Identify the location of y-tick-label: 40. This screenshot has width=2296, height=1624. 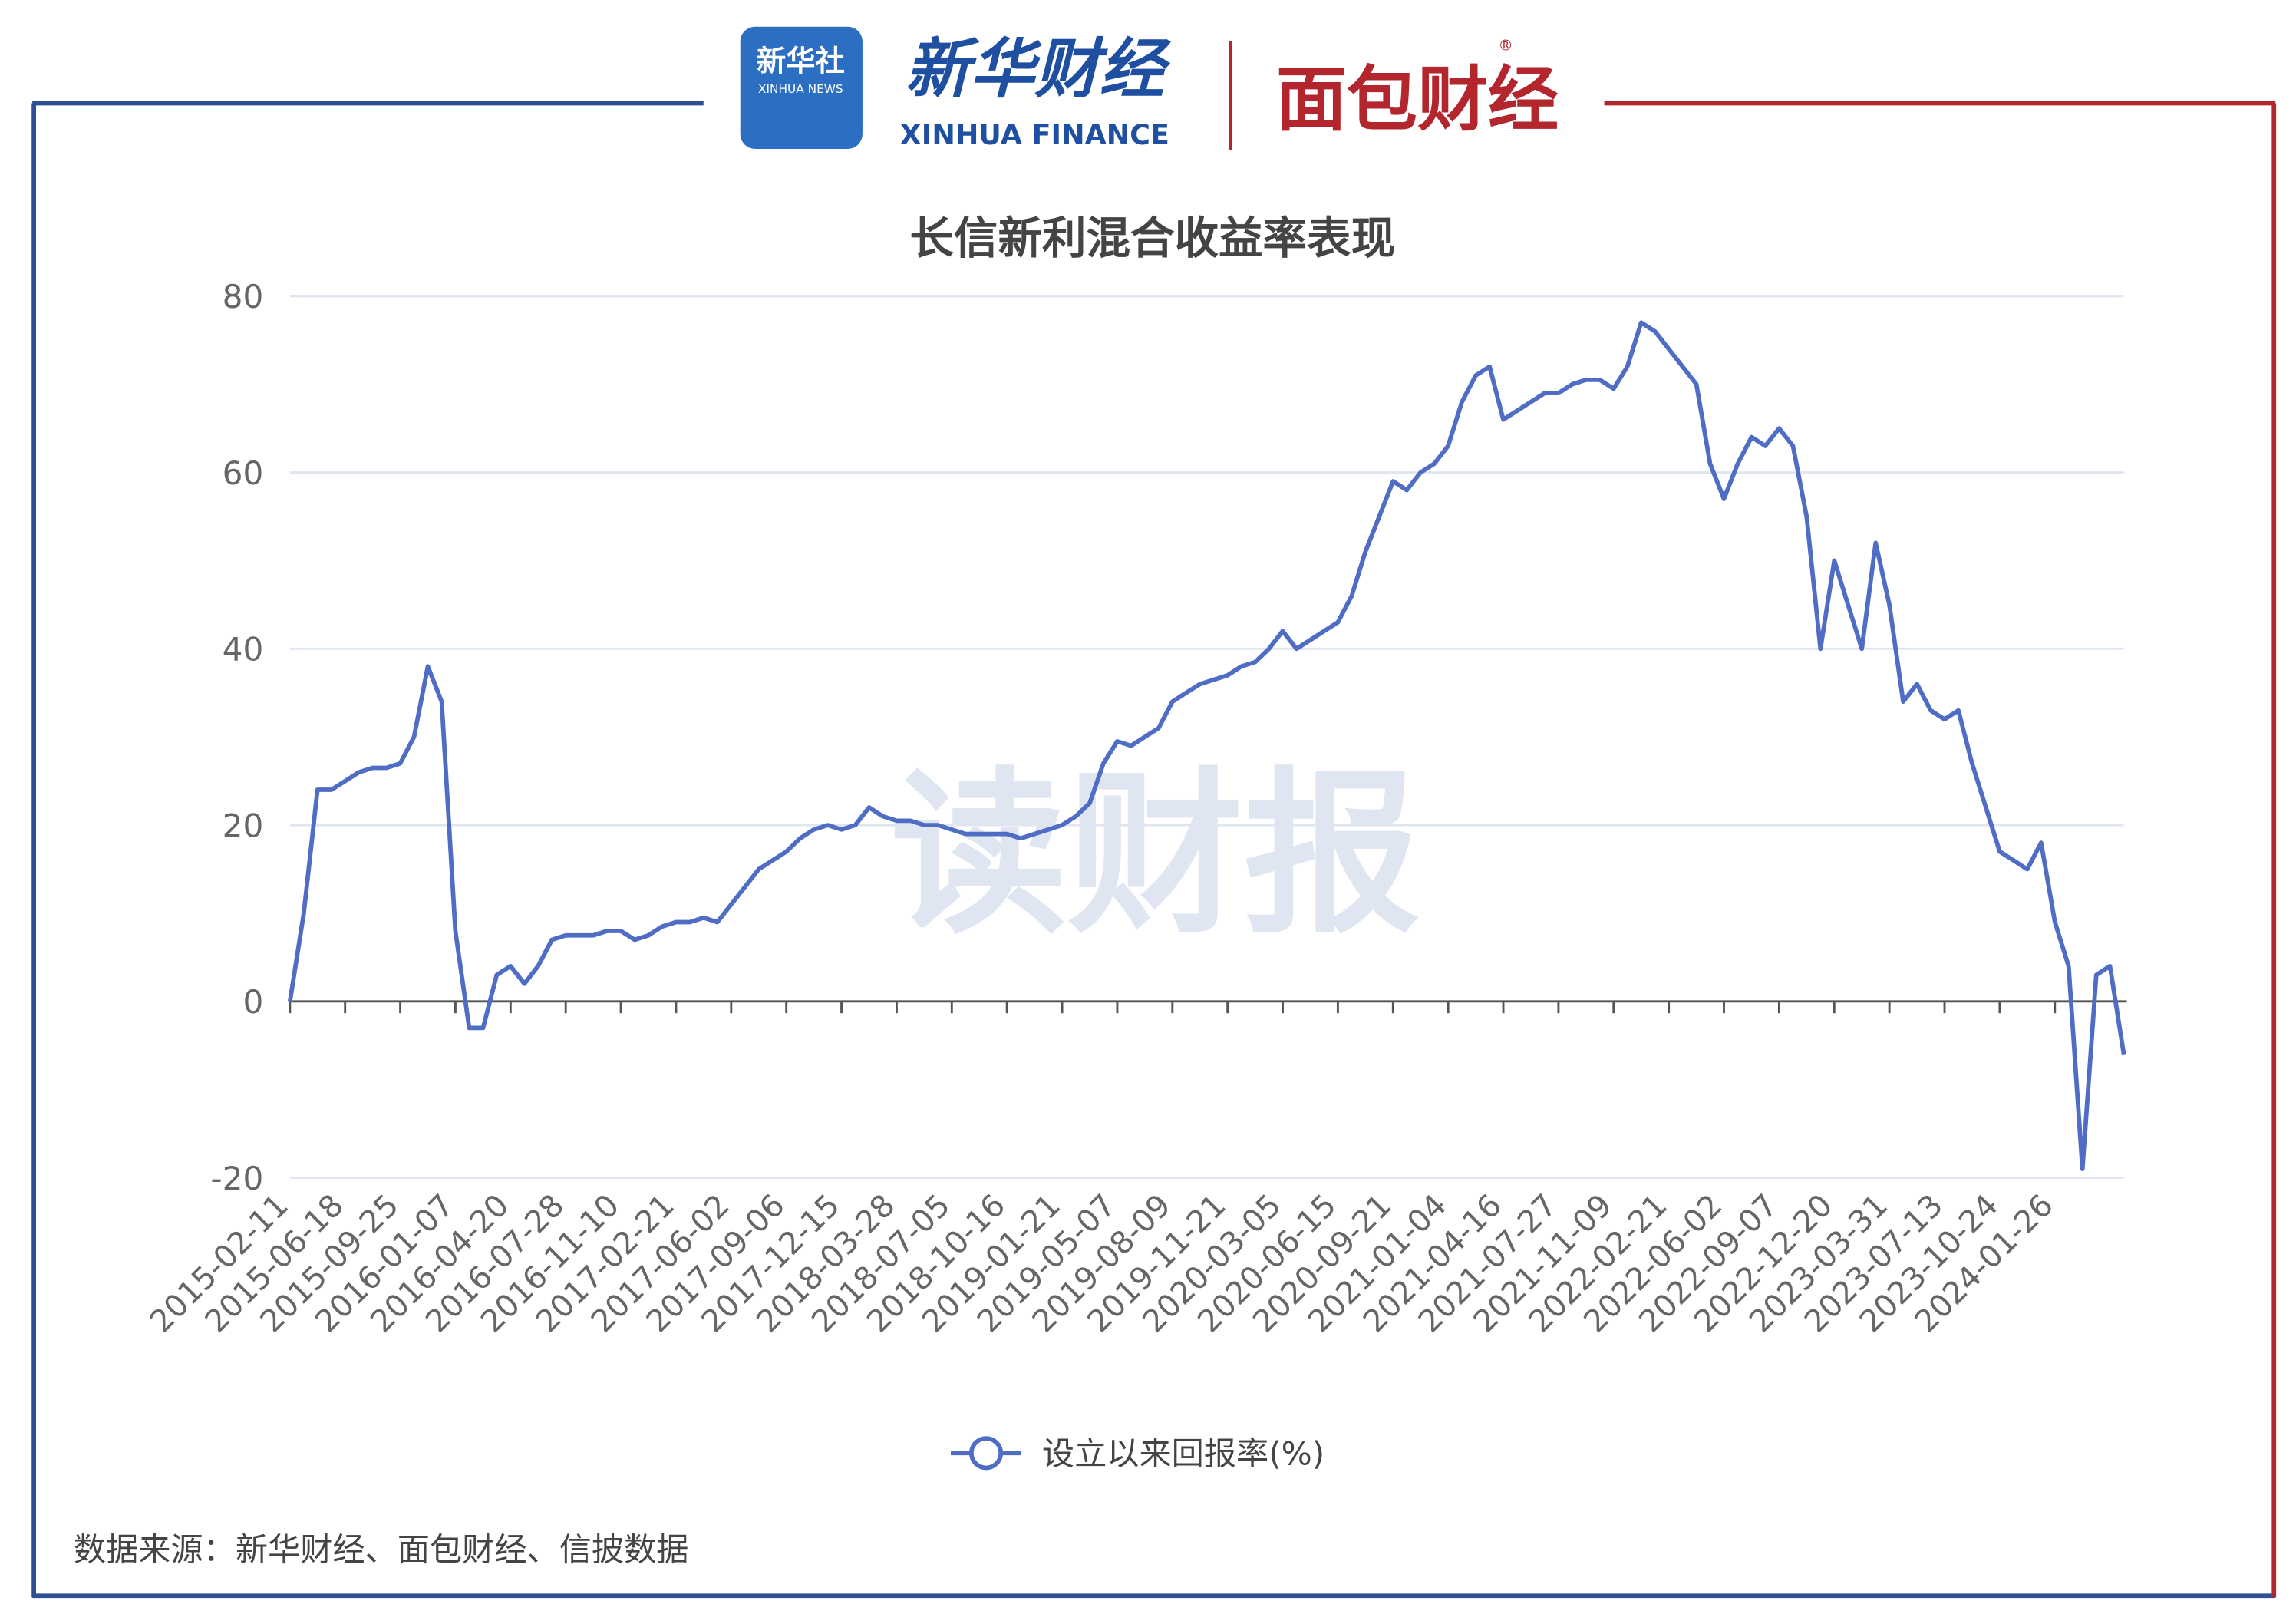
(243, 649).